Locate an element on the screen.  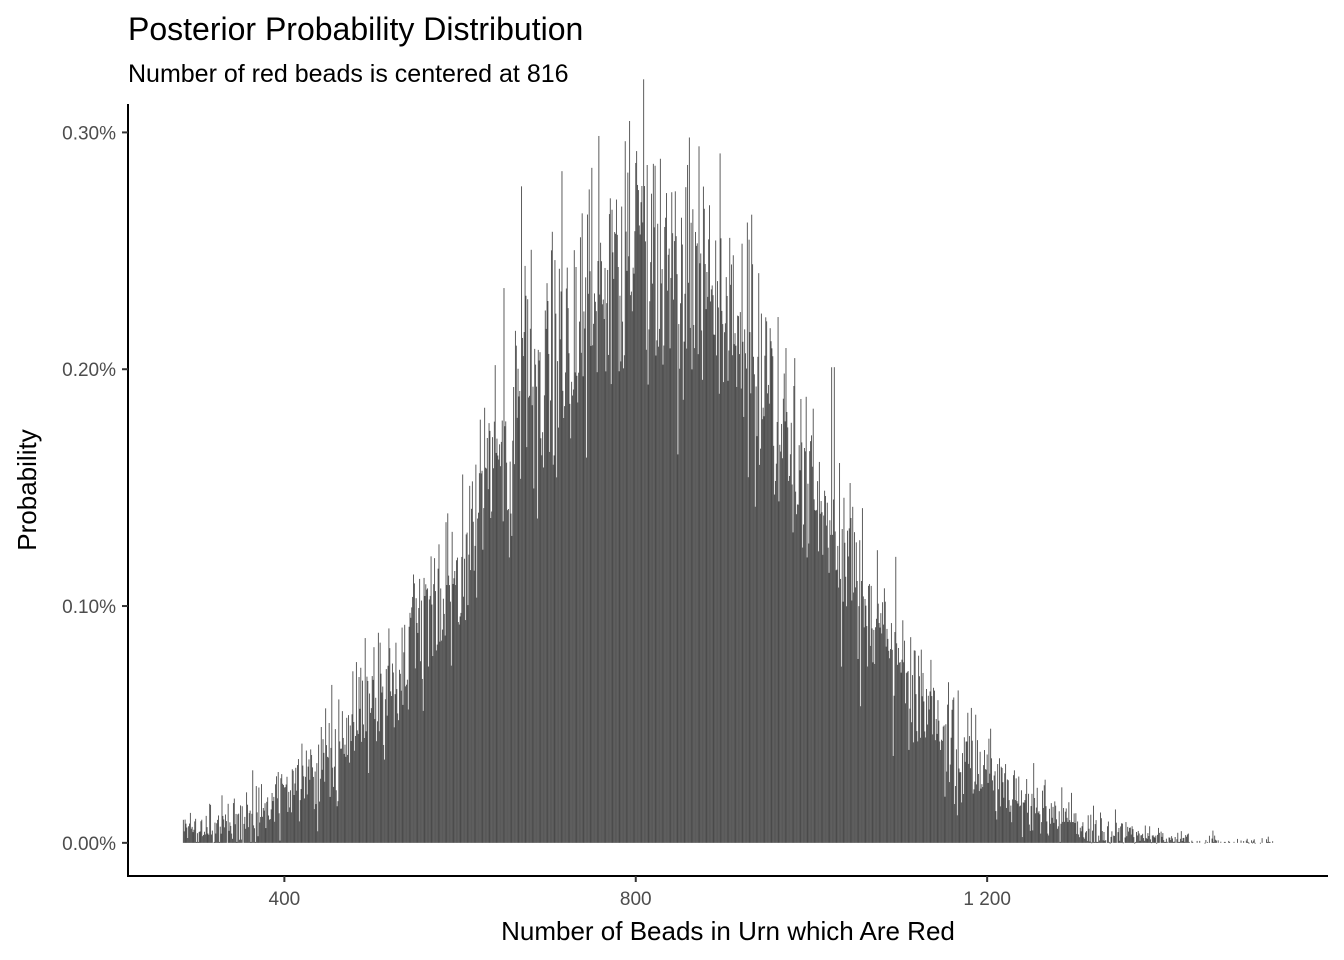
x-tick-label: 400 is located at coordinates (285, 899).